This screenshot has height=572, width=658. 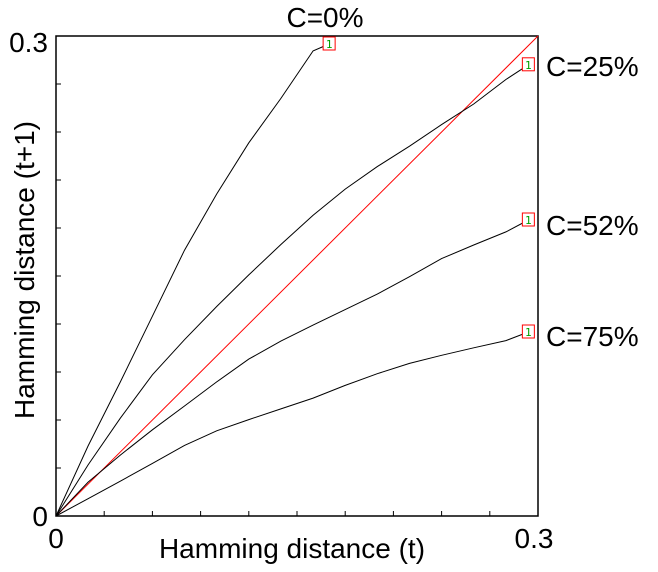 I want to click on y-tick-label-bottom: 0, so click(x=40, y=516).